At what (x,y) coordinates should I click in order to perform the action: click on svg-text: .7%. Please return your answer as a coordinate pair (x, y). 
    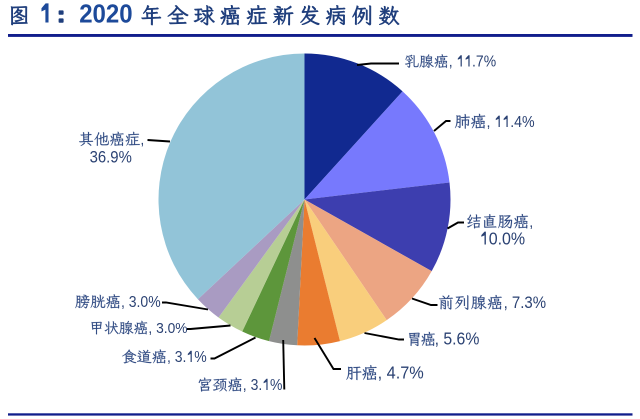
    Looking at the image, I should click on (484, 62).